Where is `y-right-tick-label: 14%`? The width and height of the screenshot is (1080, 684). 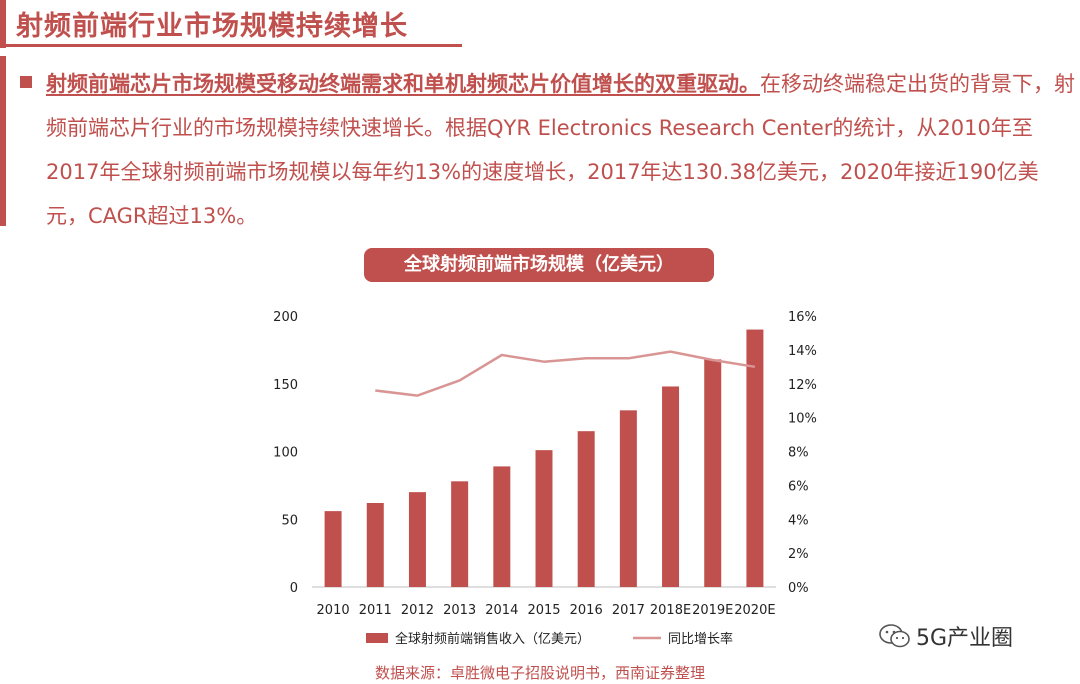 y-right-tick-label: 14% is located at coordinates (802, 351).